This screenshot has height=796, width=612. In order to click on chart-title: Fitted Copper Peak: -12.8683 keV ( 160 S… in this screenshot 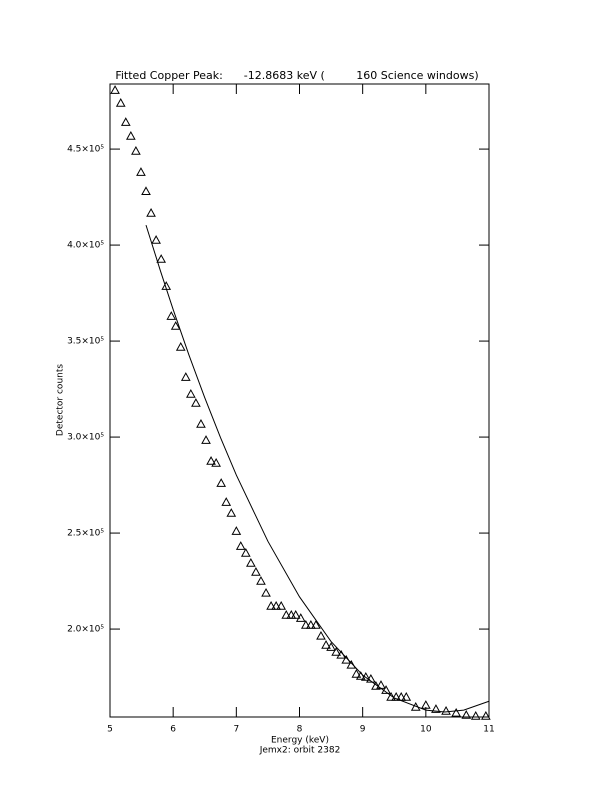, I will do `click(296, 75)`.